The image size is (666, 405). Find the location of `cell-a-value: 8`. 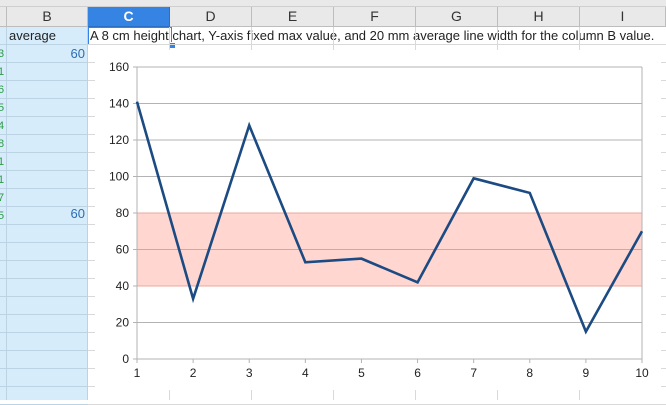

cell-a-value: 8 is located at coordinates (3, 144).